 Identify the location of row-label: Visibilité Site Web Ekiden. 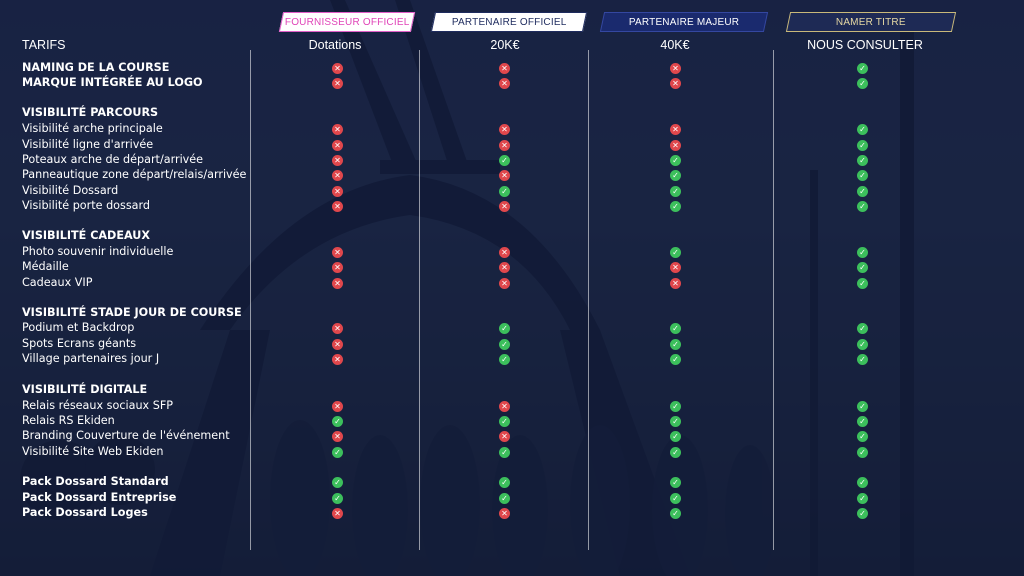
(93, 451).